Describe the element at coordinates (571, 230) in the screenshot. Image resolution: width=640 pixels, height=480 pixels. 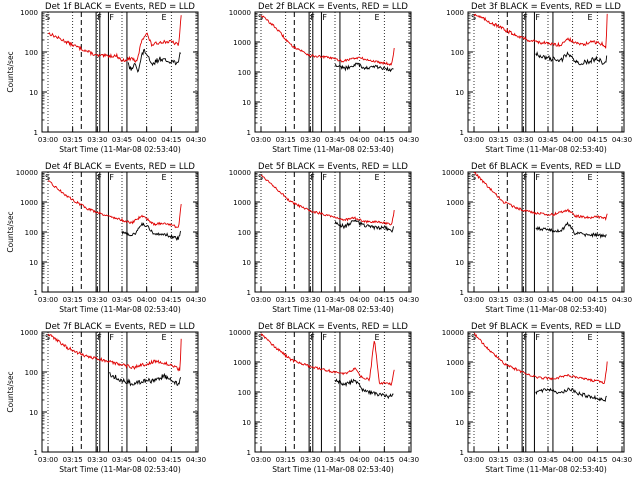
I see `series-line-black` at that location.